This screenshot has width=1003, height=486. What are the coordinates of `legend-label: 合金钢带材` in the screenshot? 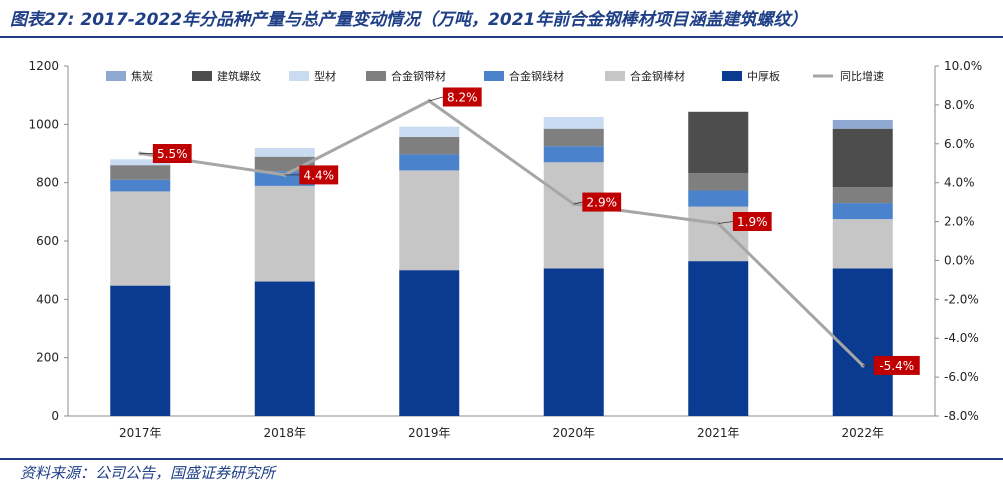 It's located at (418, 76).